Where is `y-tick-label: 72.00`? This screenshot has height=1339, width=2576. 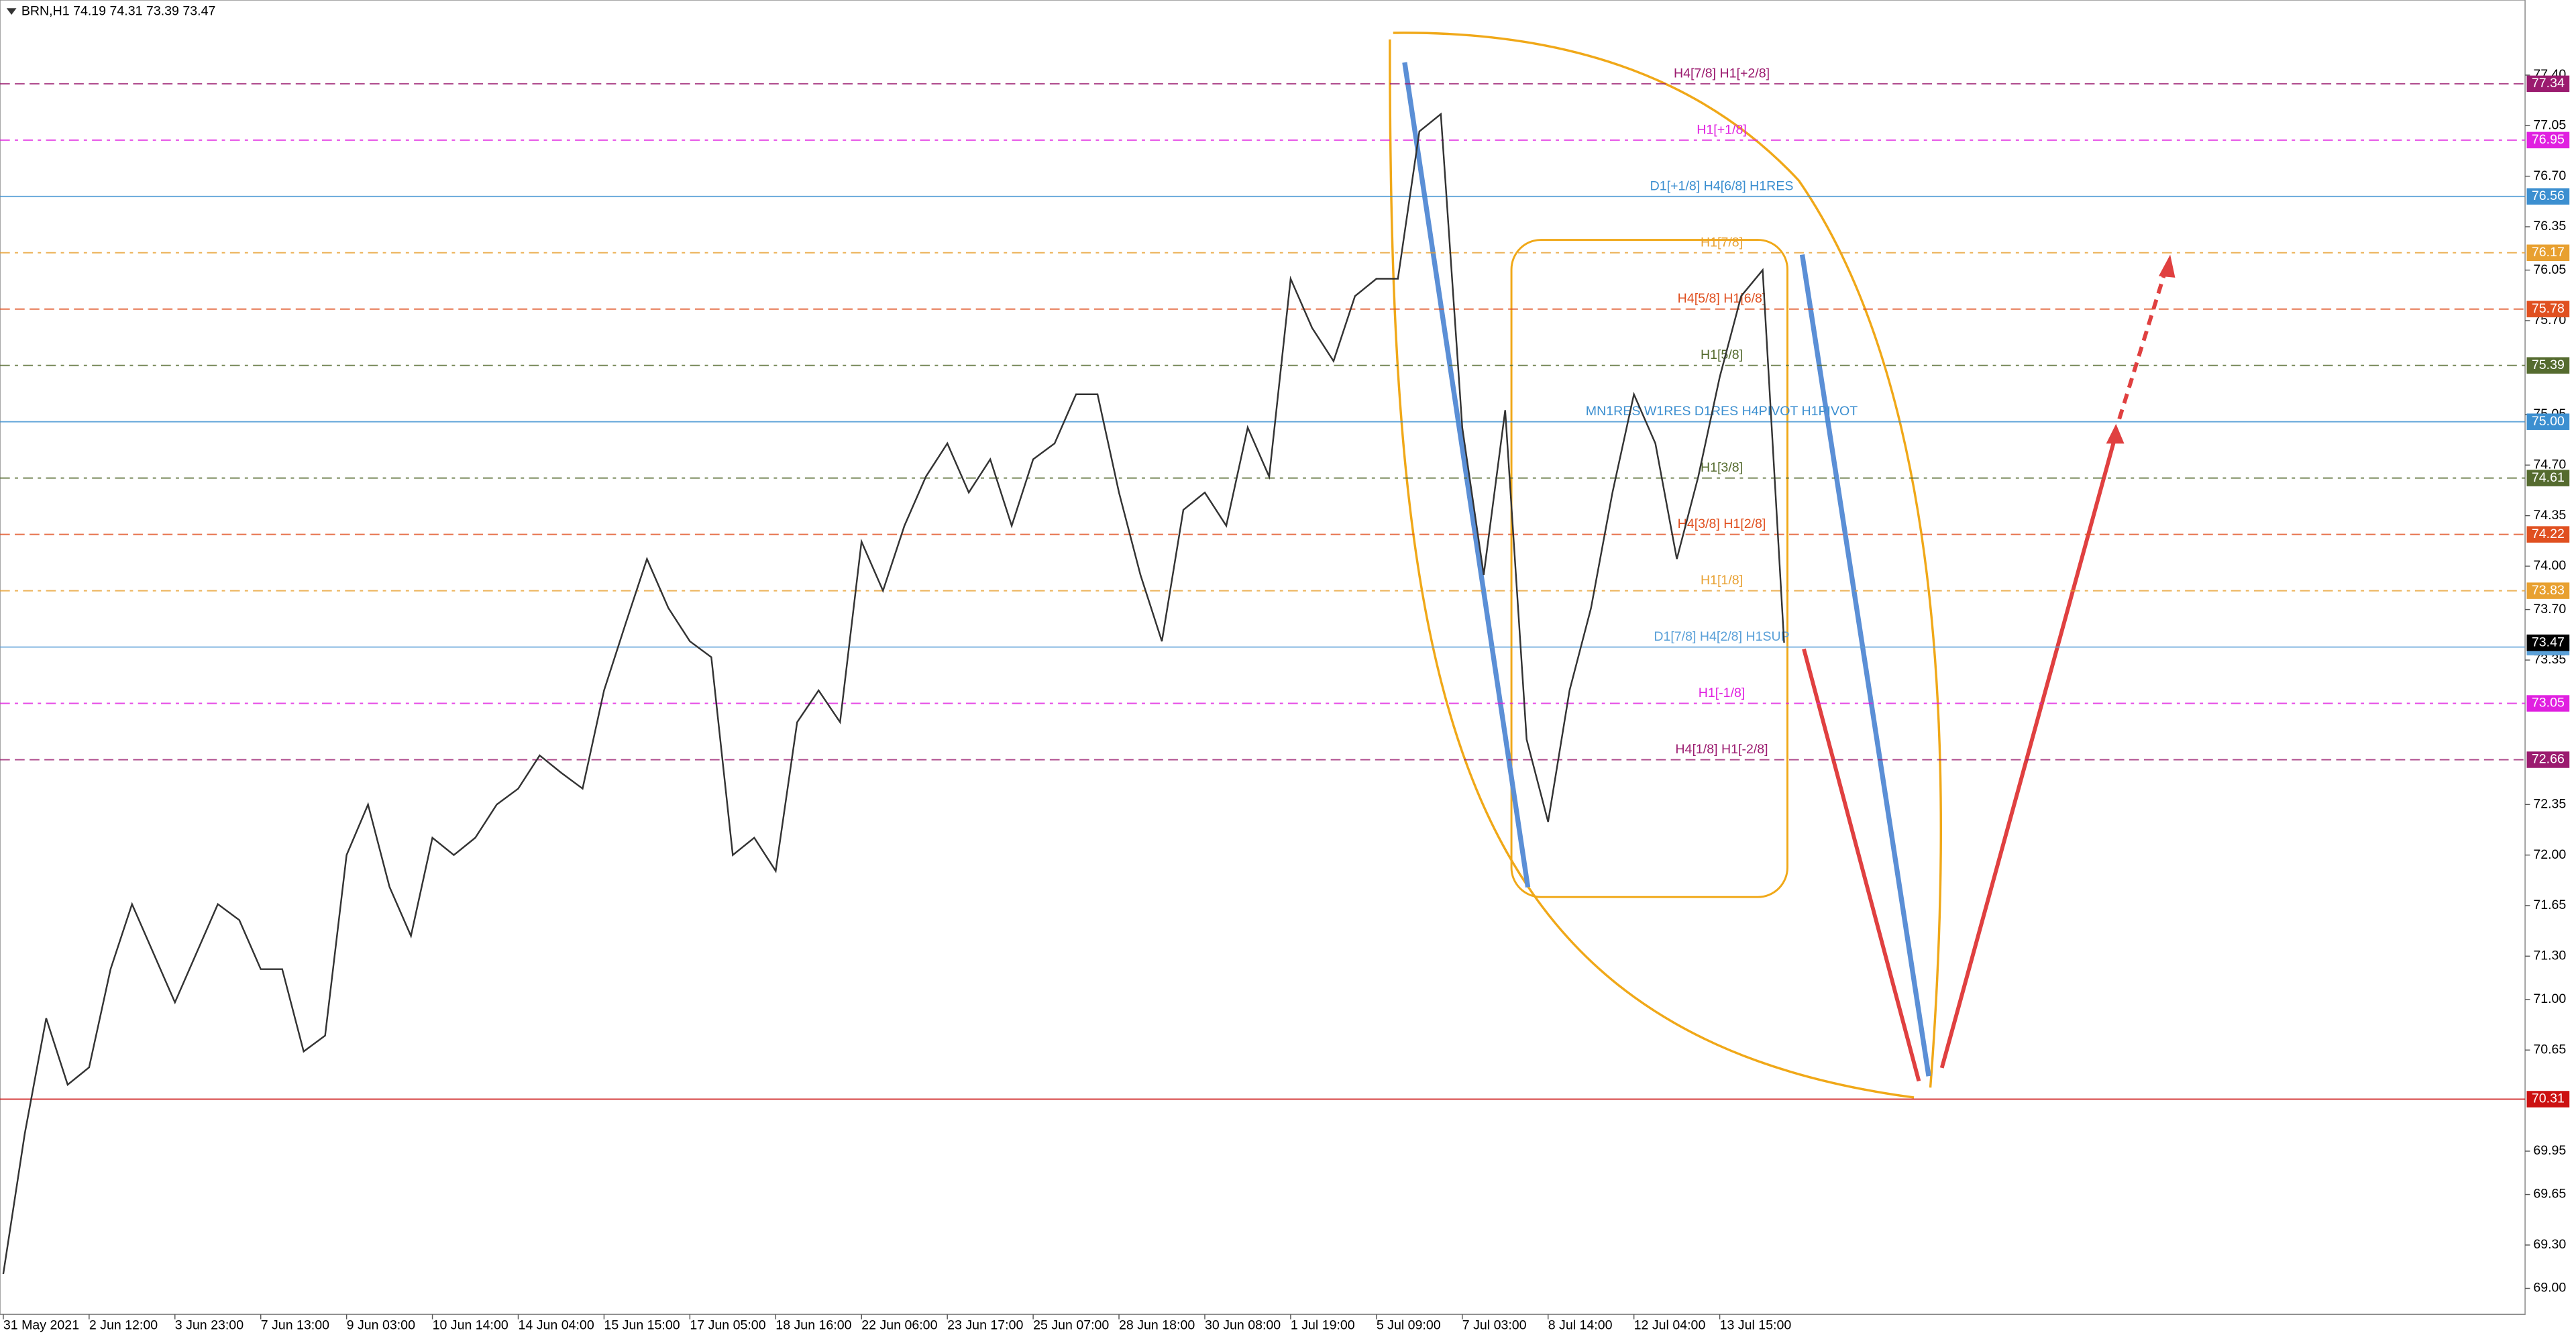
y-tick-label: 72.00 is located at coordinates (2549, 854).